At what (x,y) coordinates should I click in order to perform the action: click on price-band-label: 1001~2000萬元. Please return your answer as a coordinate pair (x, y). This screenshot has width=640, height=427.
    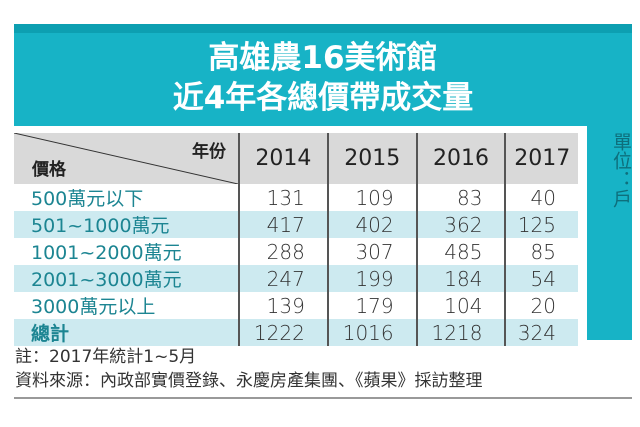
    Looking at the image, I should click on (106, 253).